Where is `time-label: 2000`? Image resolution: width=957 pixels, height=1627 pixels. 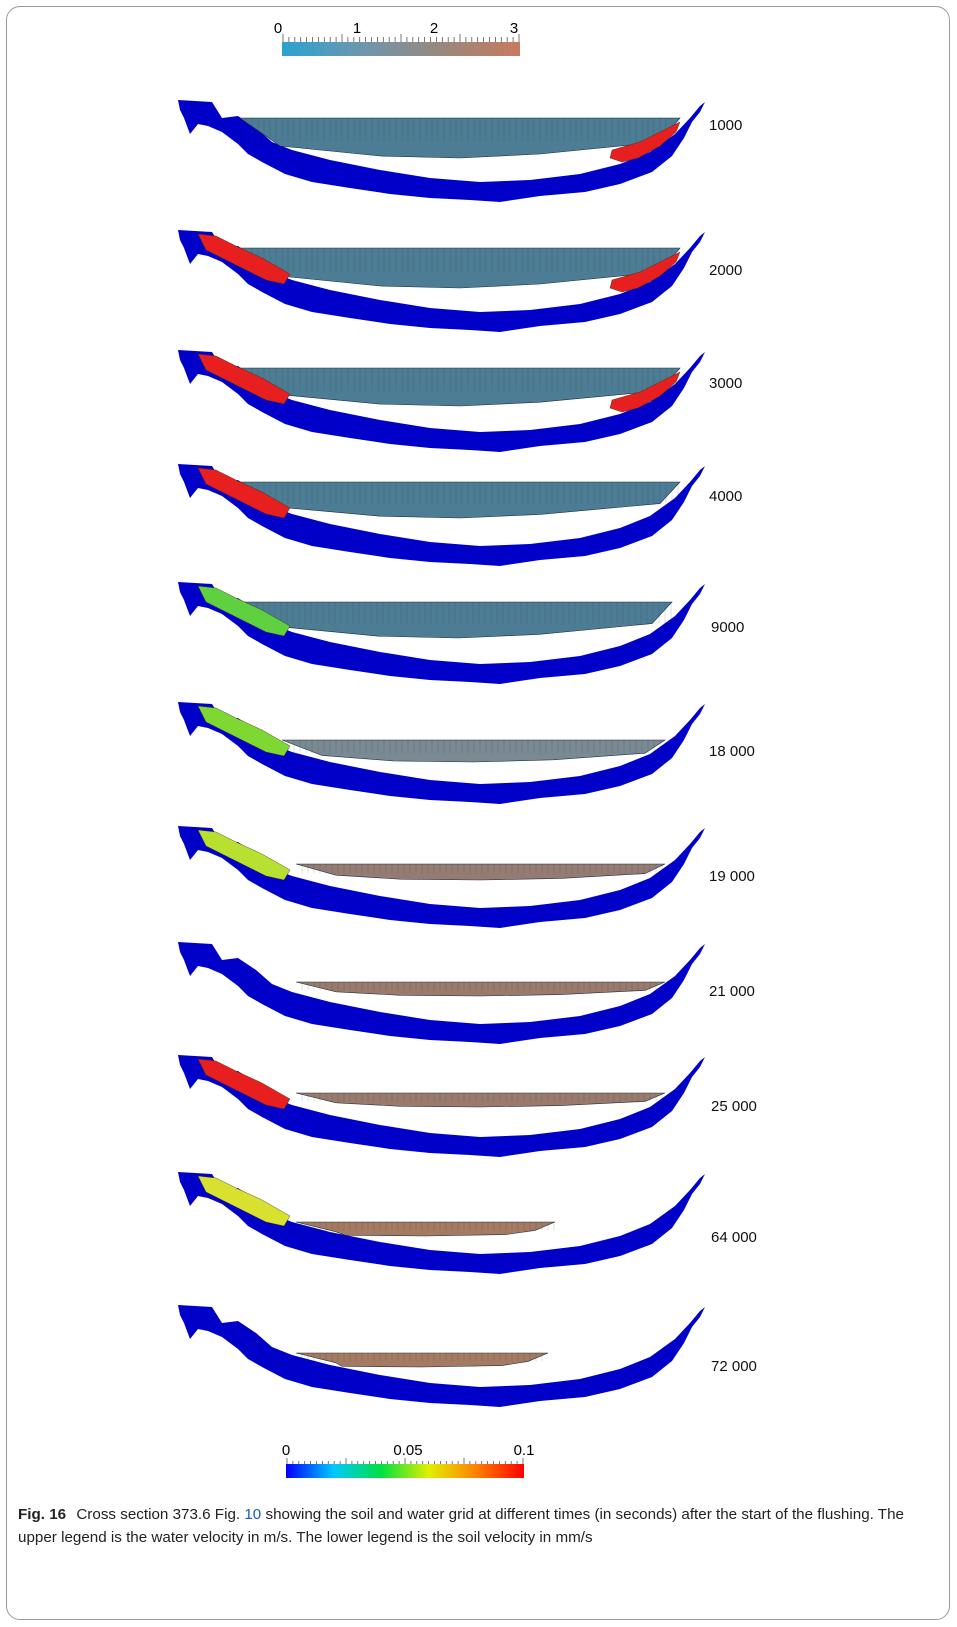
time-label: 2000 is located at coordinates (726, 270).